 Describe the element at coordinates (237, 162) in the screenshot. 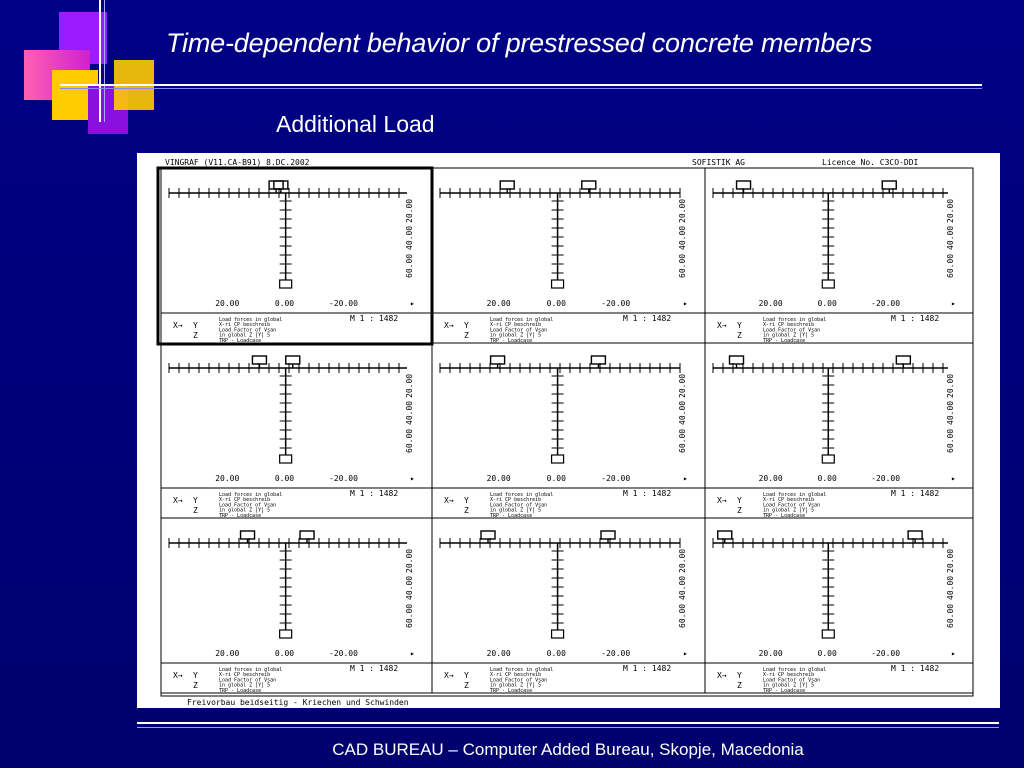

I see `printout-header-left: VINGRAF (V11.CA-B91) 8.DC.2002` at that location.